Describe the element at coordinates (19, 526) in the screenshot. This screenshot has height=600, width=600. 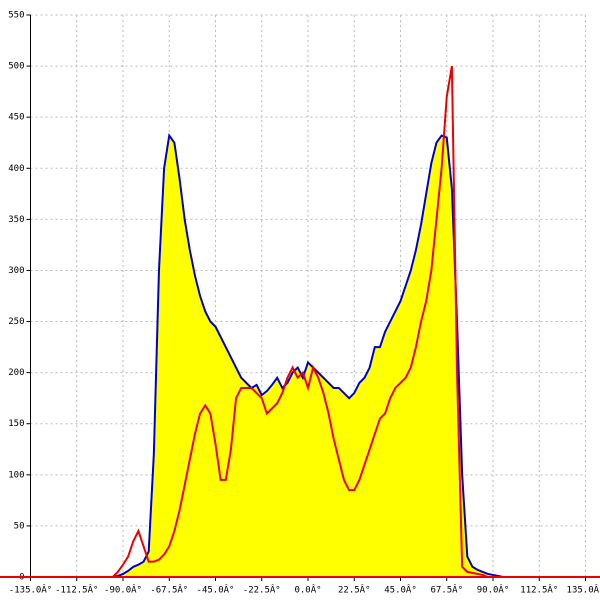
I see `y-tick-label: 50` at that location.